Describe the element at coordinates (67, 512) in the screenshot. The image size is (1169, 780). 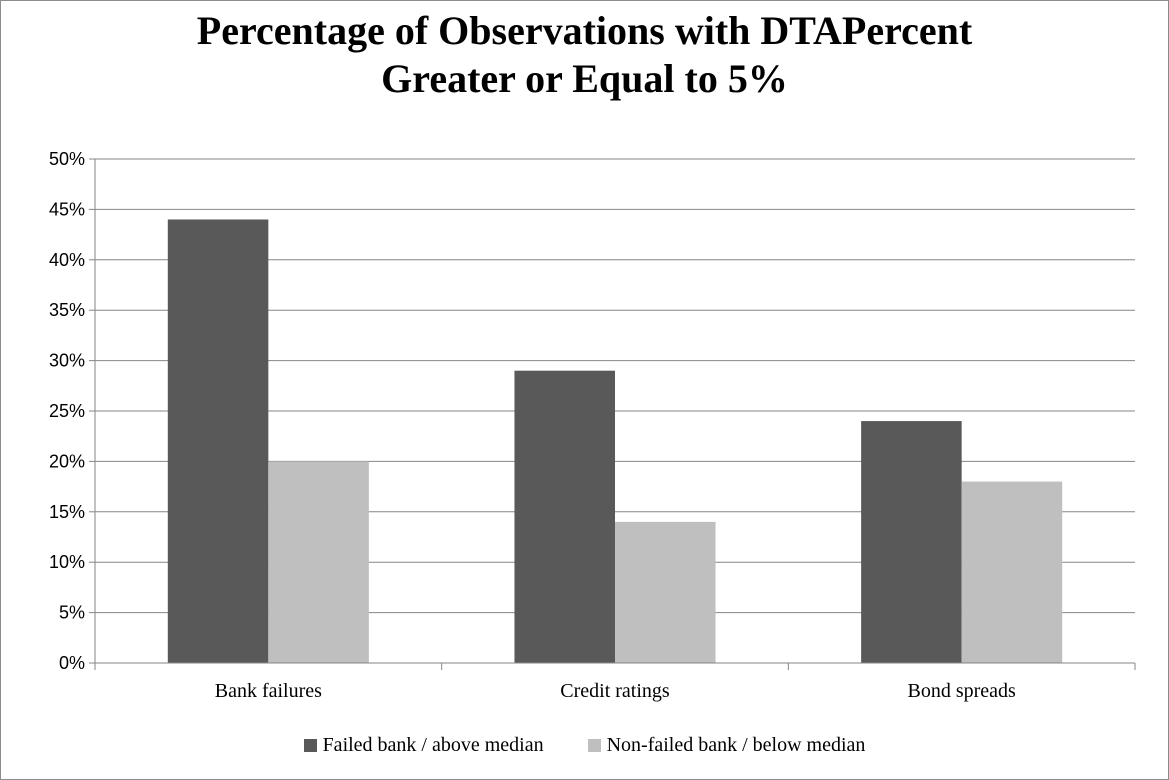
I see `y-tick-label: 15%` at that location.